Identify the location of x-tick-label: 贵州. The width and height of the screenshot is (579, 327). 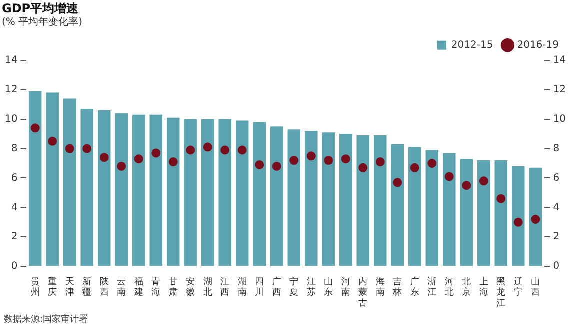
(35, 287).